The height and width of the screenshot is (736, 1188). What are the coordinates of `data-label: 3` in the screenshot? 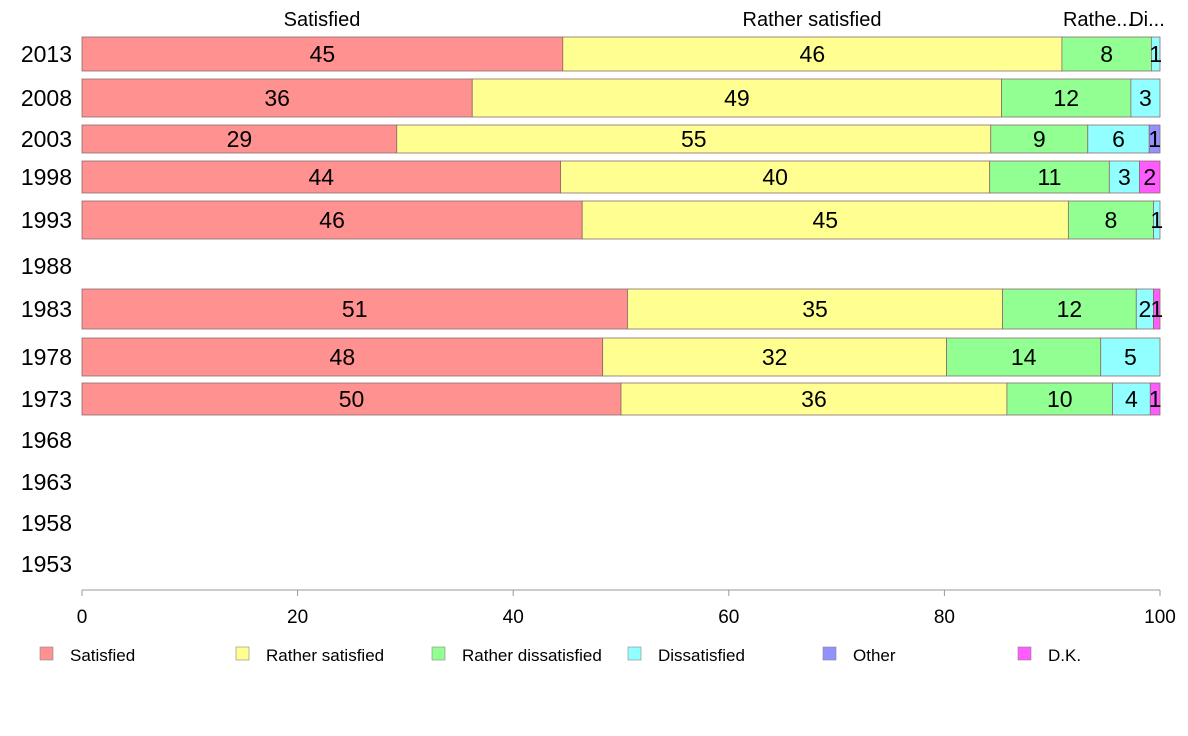 It's located at (1145, 98).